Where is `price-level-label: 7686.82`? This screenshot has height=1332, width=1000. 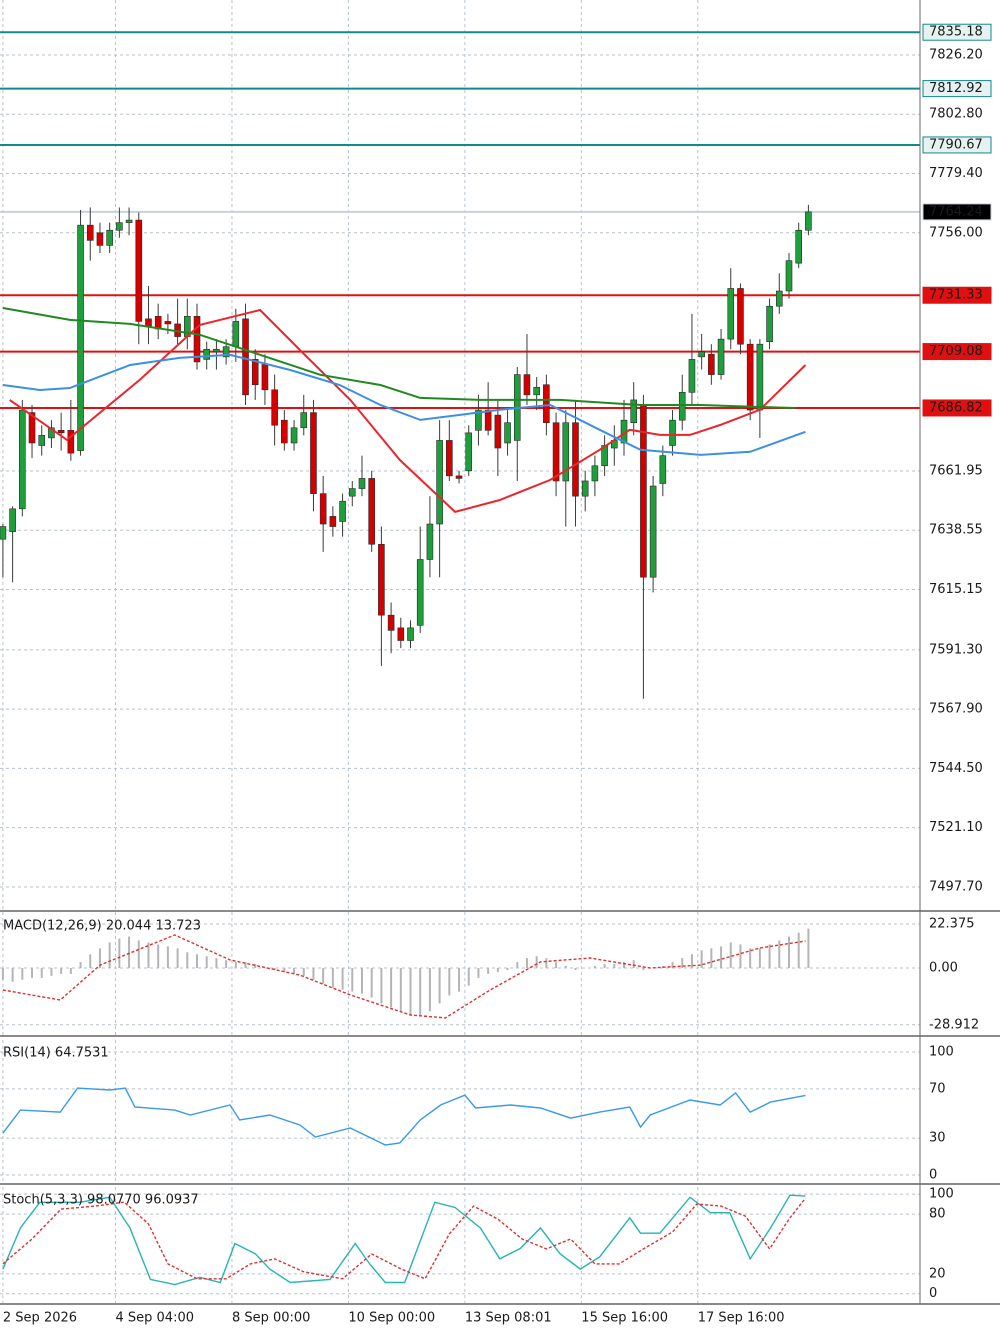 price-level-label: 7686.82 is located at coordinates (956, 407).